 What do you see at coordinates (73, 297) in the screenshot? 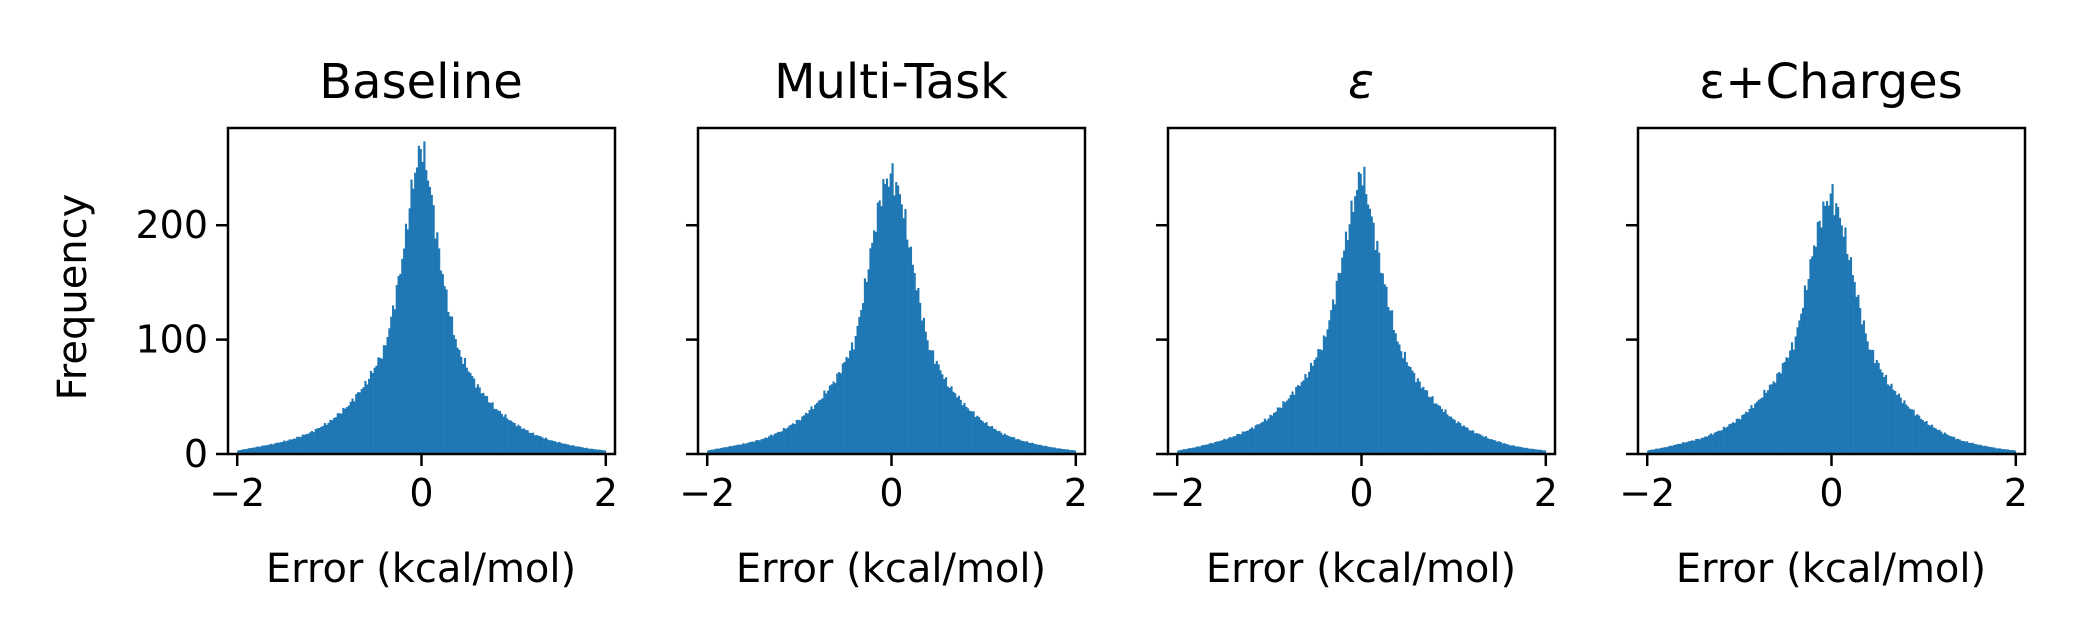
I see `y-axis-label: Frequency` at bounding box center [73, 297].